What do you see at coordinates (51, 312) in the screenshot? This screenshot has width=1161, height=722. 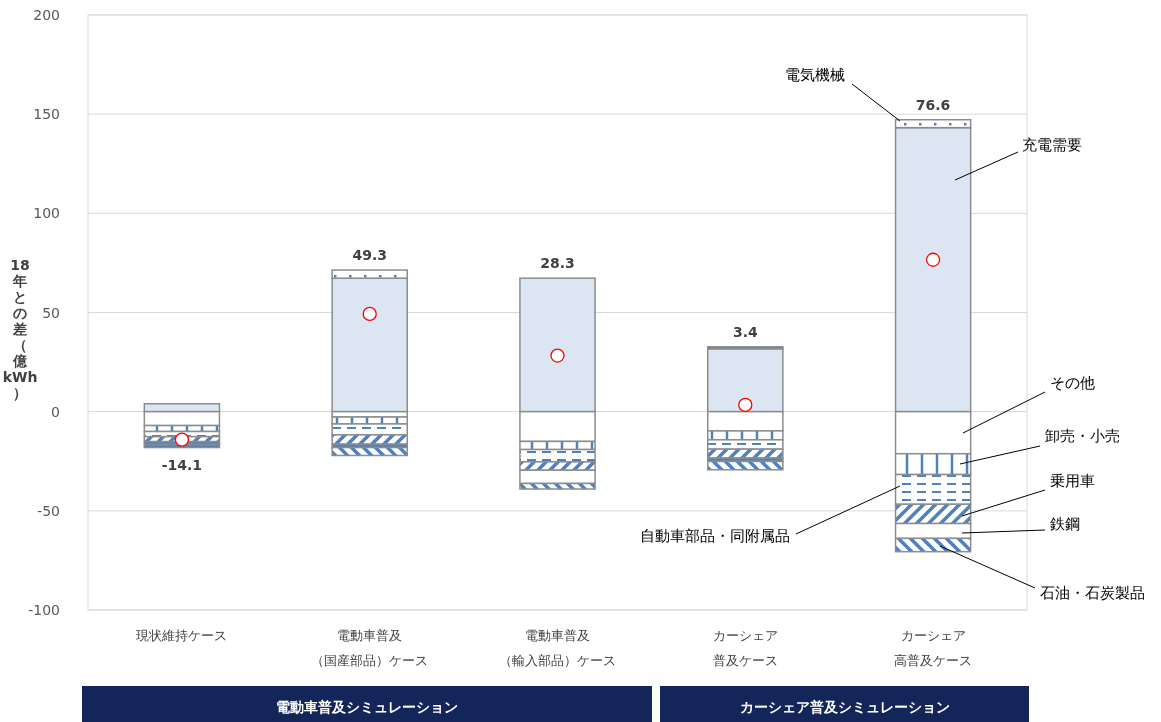 I see `y-tick-label: 50` at bounding box center [51, 312].